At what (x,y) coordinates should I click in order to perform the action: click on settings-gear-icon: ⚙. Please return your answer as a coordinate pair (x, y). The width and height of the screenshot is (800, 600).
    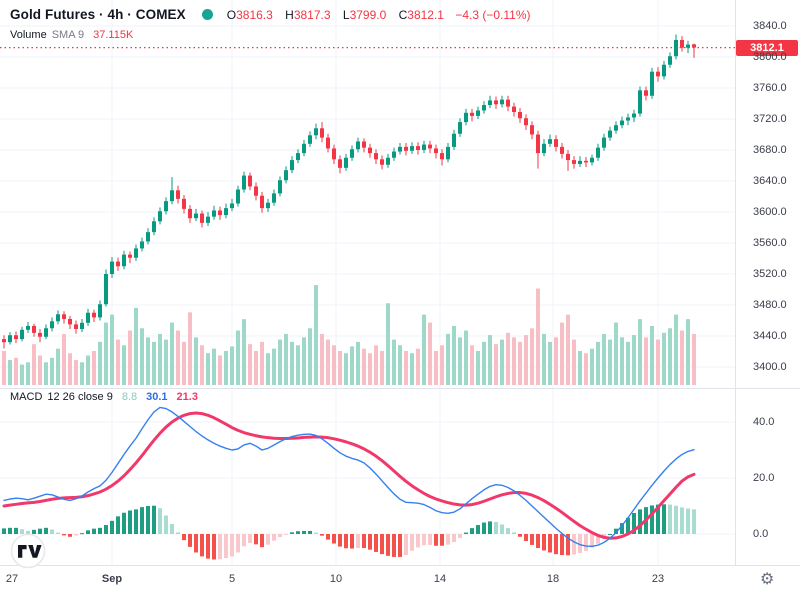
    Looking at the image, I should click on (767, 579).